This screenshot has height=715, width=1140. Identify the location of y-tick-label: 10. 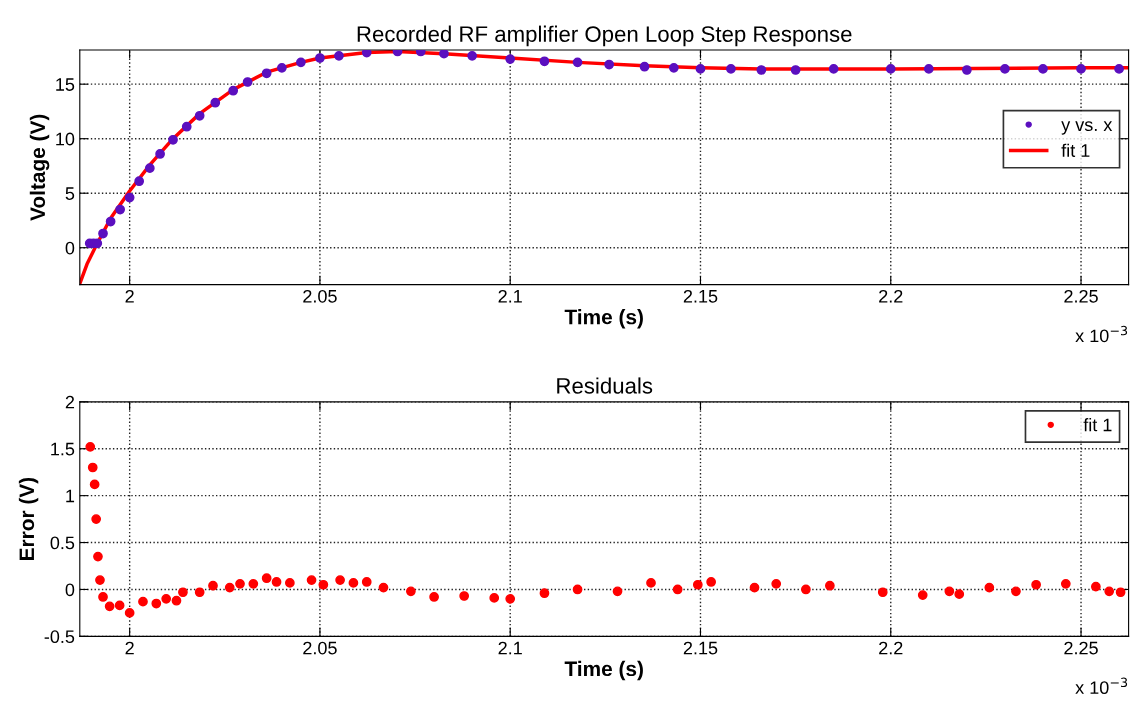
(65, 139).